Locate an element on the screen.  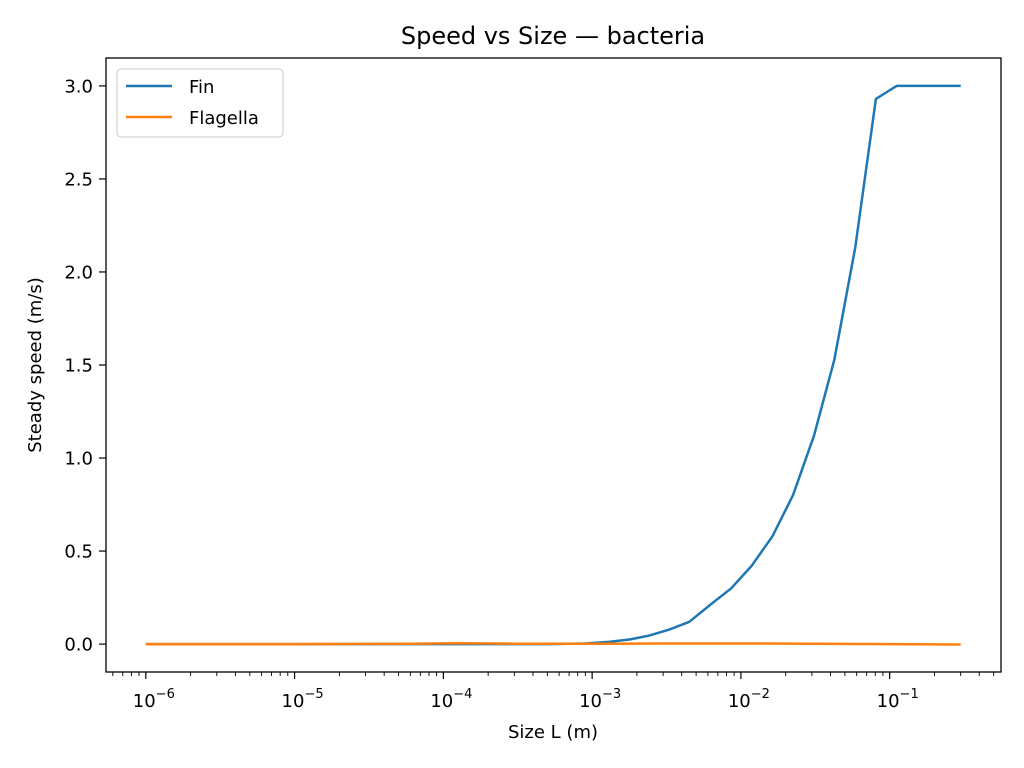
y-axis-label: Steady speed (m/s) is located at coordinates (35, 365).